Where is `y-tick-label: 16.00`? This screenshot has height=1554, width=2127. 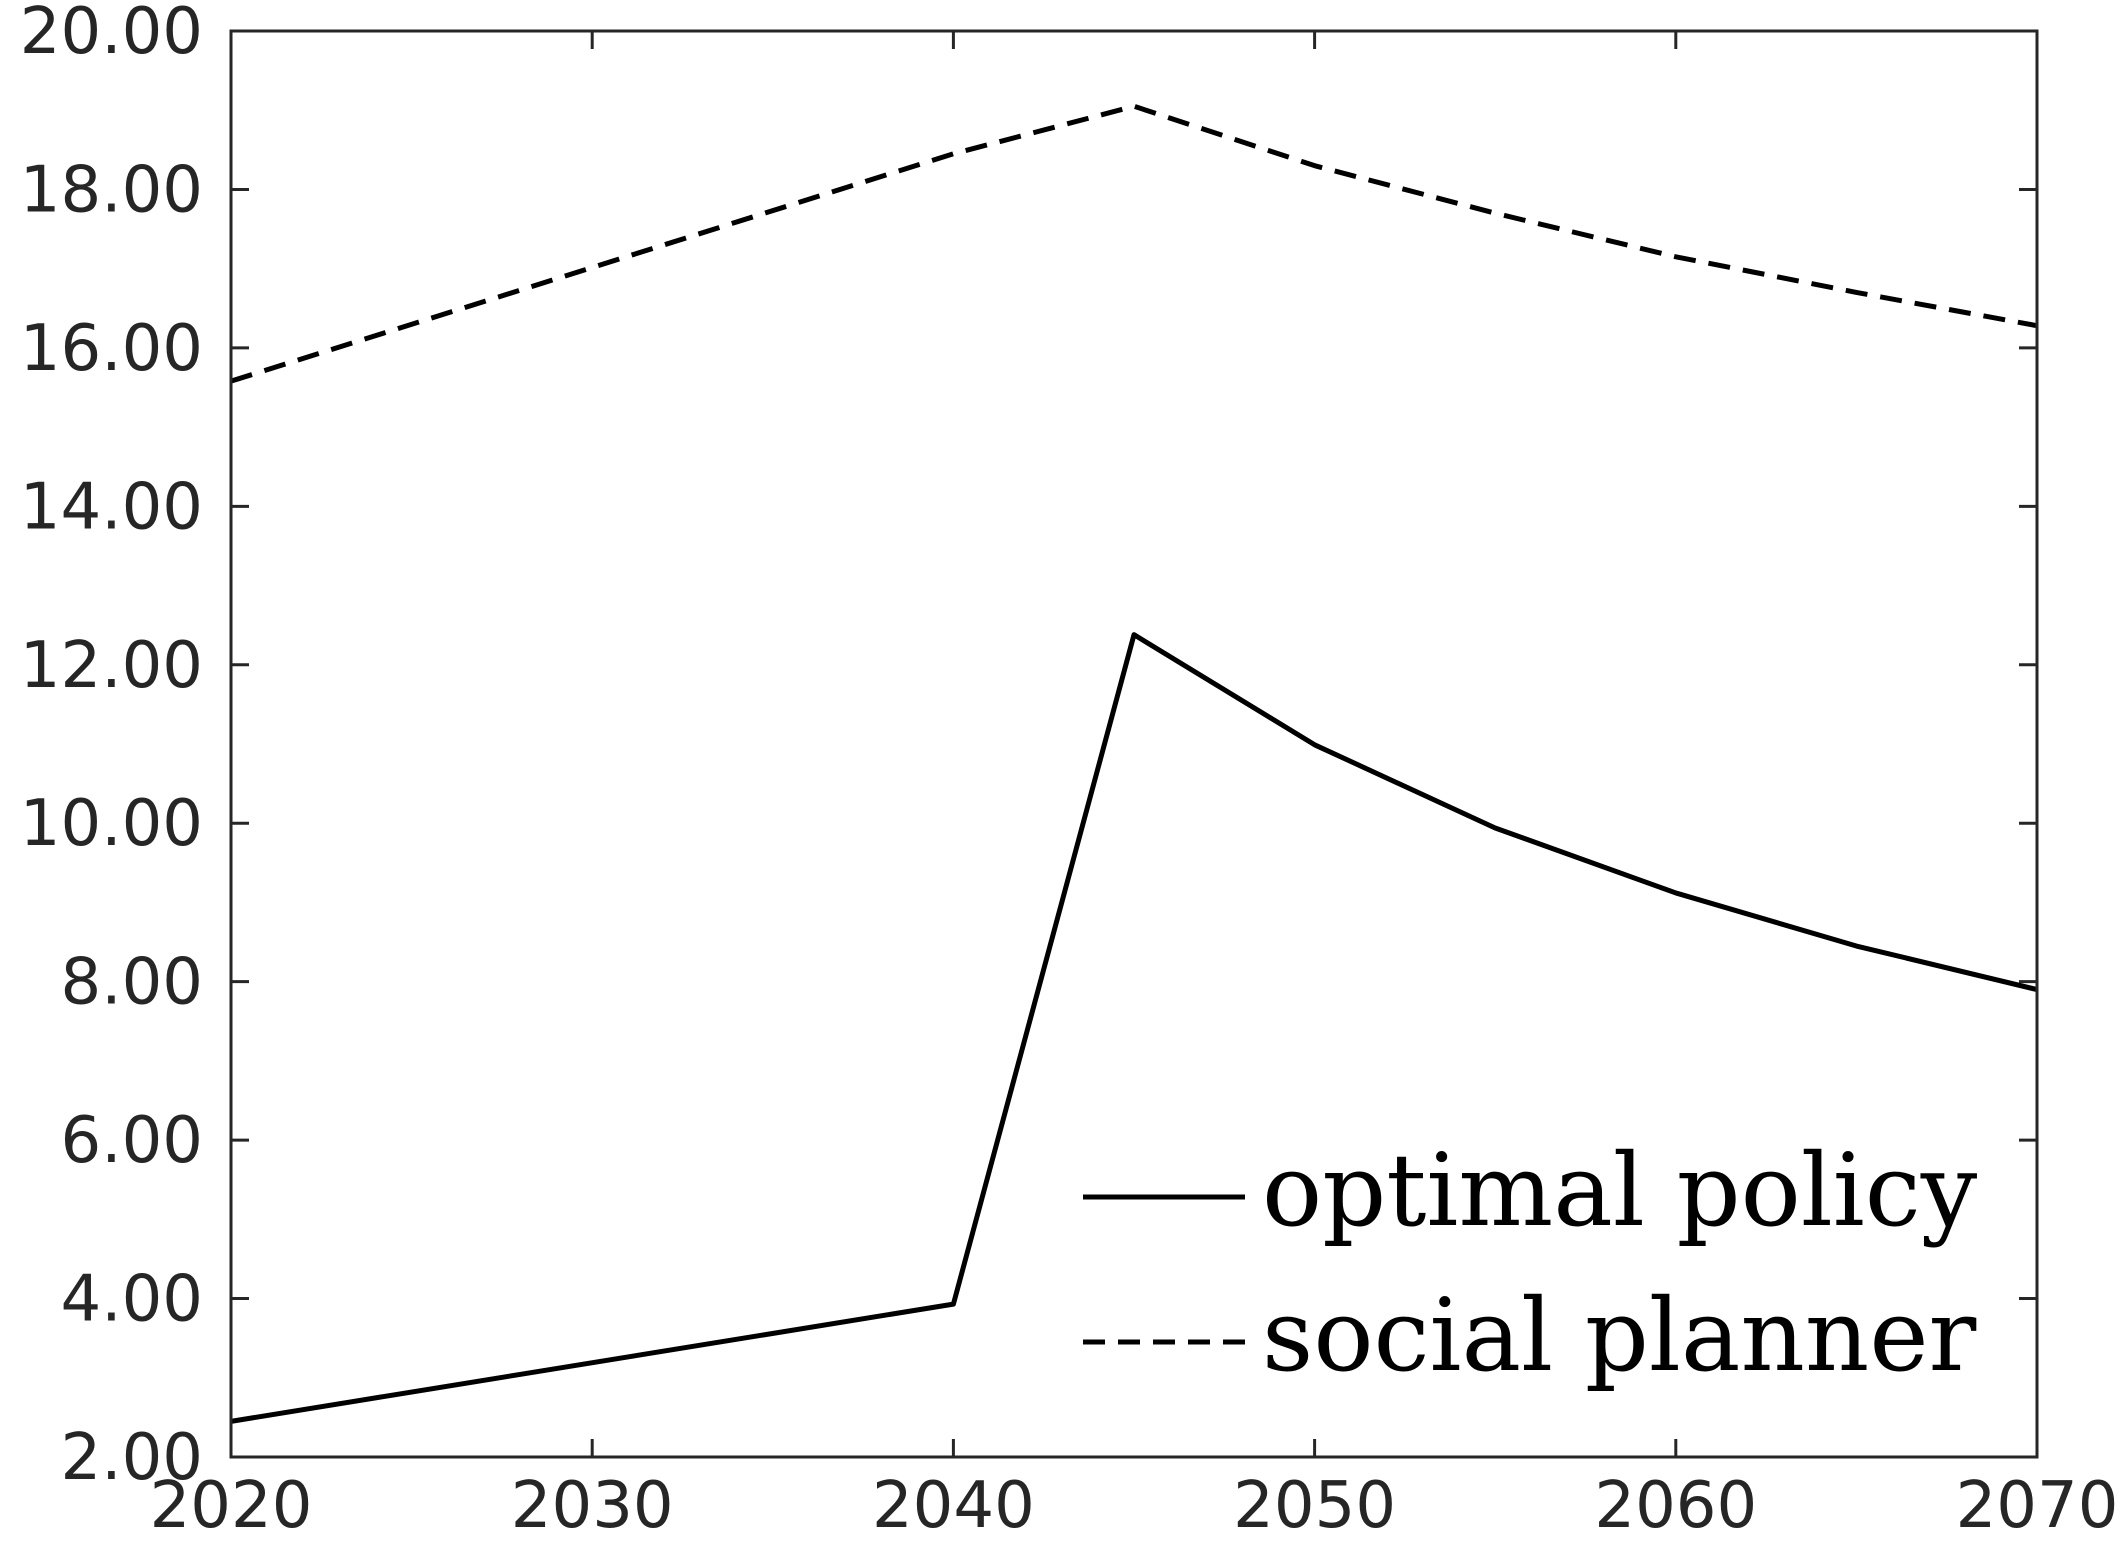
y-tick-label: 16.00 is located at coordinates (111, 349).